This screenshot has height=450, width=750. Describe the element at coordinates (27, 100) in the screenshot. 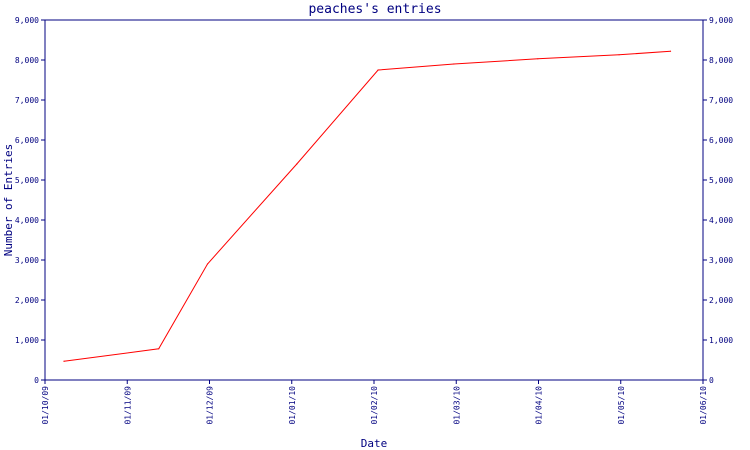

I see `y-tick-label-left: 7,000` at that location.